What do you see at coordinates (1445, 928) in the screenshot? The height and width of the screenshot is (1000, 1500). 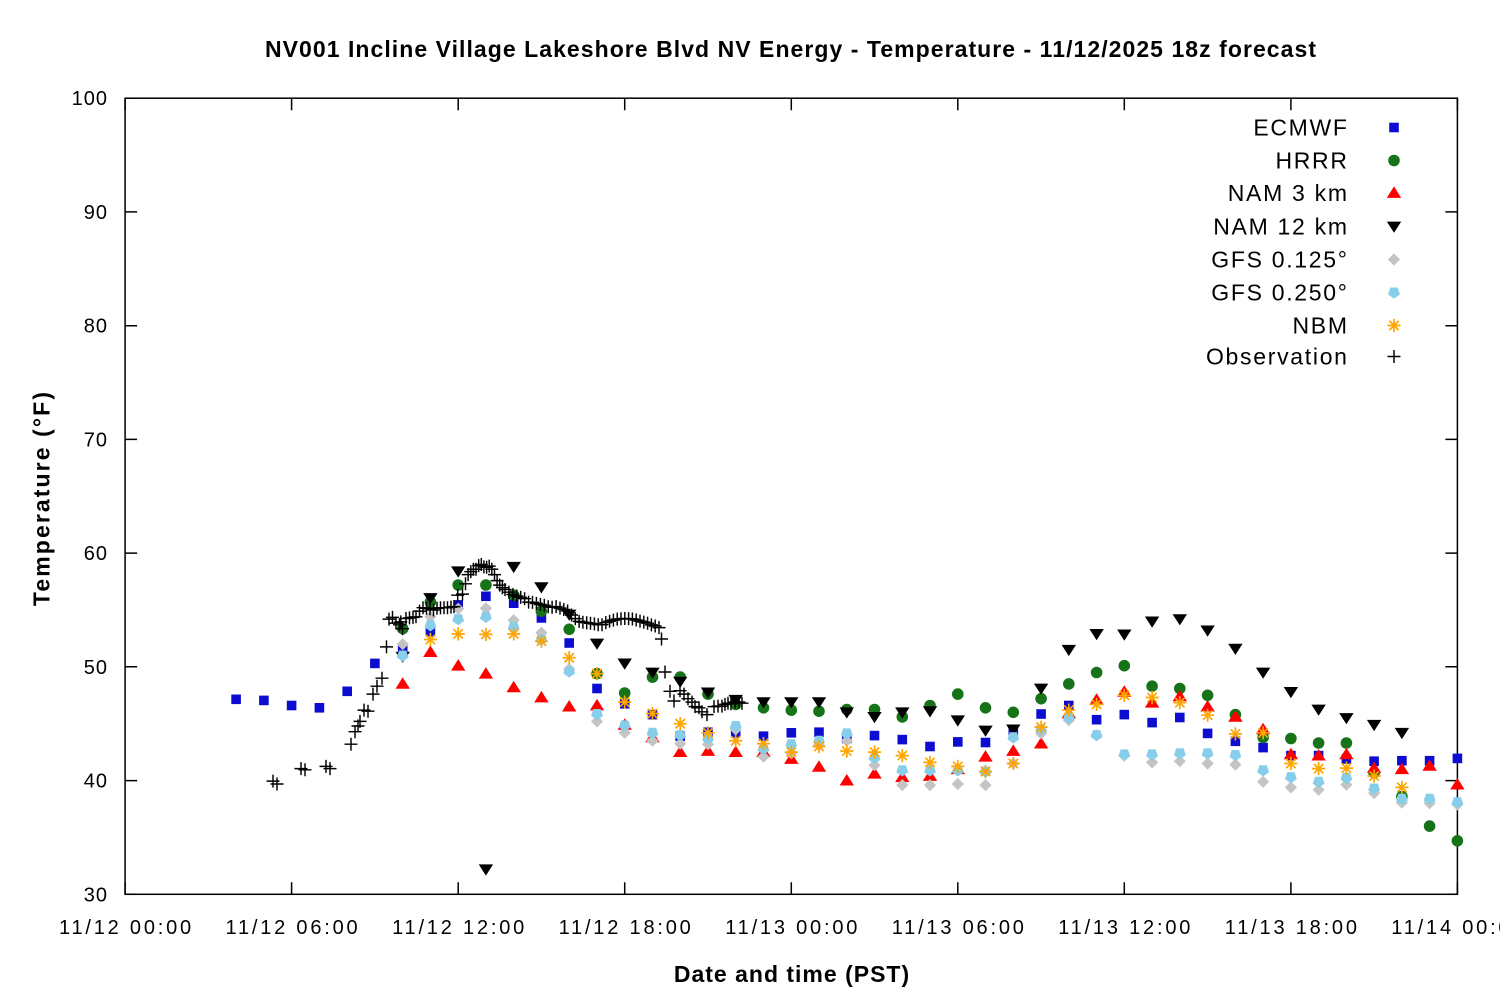 I see `svg-text: 11/14 00:00` at bounding box center [1445, 928].